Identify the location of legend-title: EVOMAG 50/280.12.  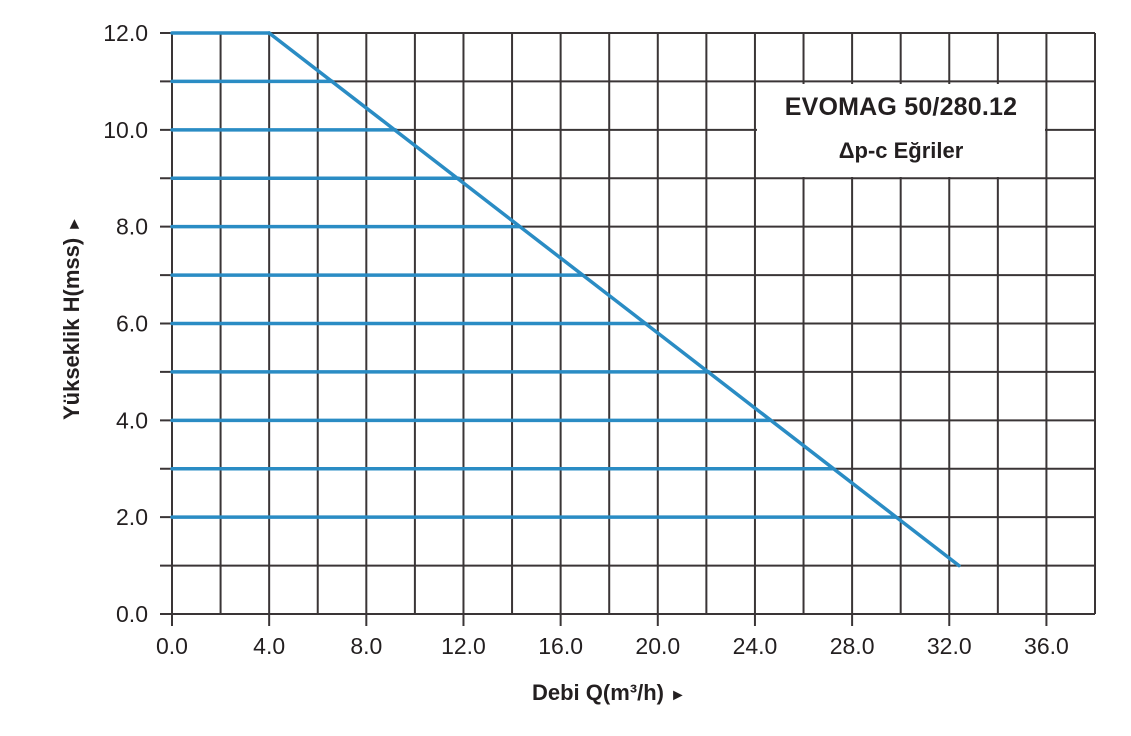
(901, 107).